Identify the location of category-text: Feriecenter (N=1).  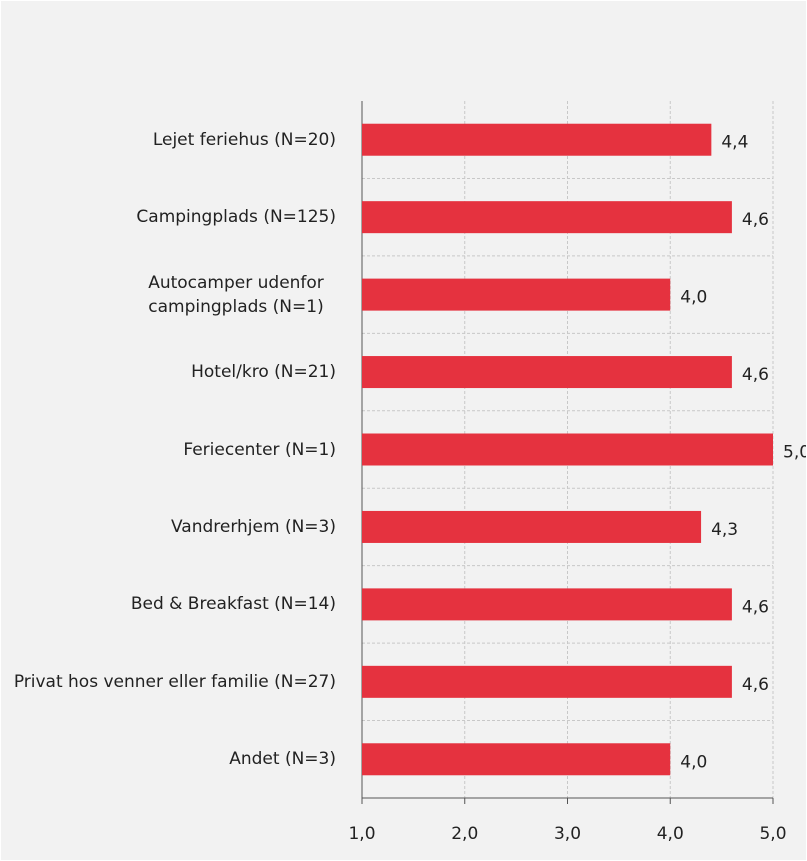
(259, 449).